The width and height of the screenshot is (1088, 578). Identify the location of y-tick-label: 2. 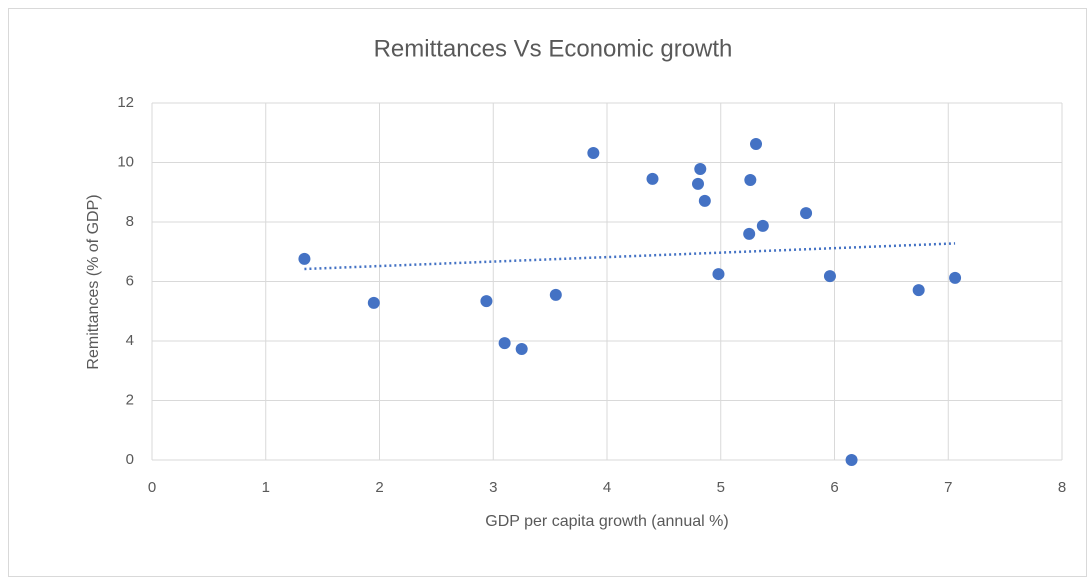
(130, 399).